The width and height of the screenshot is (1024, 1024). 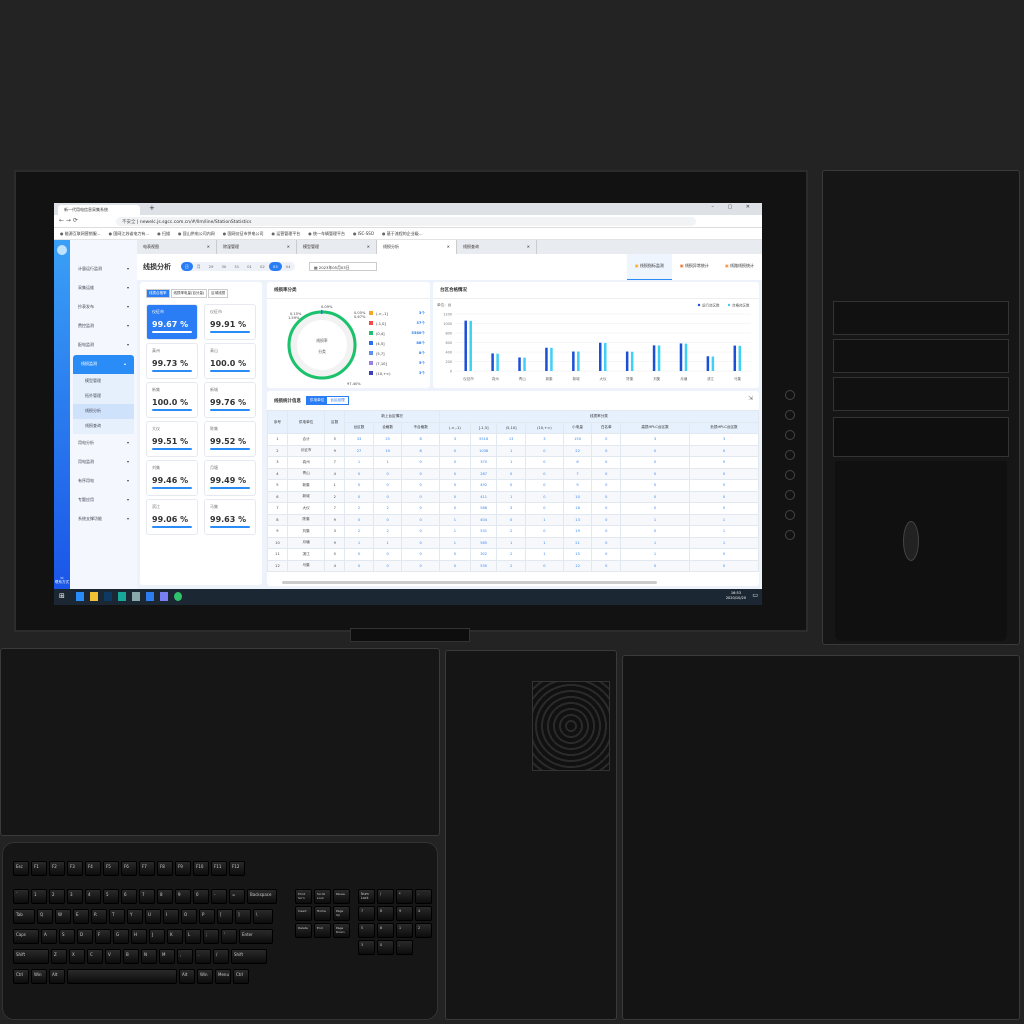 What do you see at coordinates (39, 896) in the screenshot?
I see `key: 1` at bounding box center [39, 896].